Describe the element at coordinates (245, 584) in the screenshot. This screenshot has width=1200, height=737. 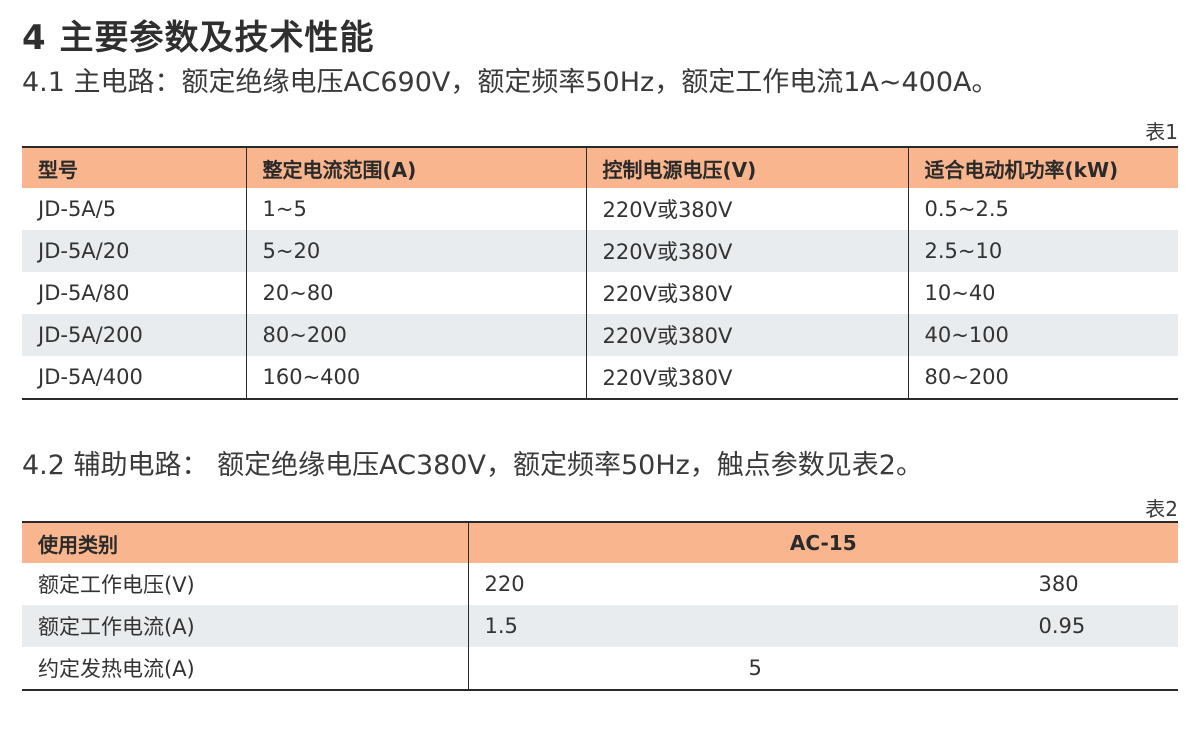
I see `cell-rated-voltage-label: 额定工作电压(V)` at that location.